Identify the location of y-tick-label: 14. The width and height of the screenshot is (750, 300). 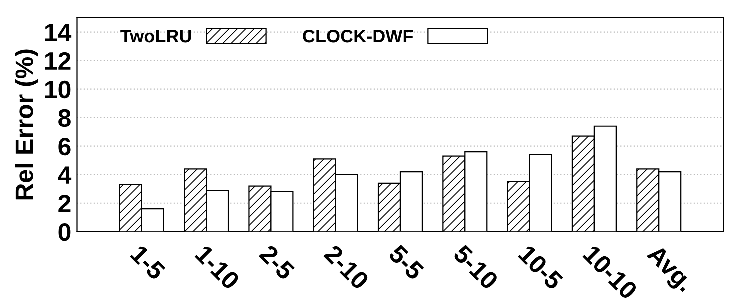
(58, 33).